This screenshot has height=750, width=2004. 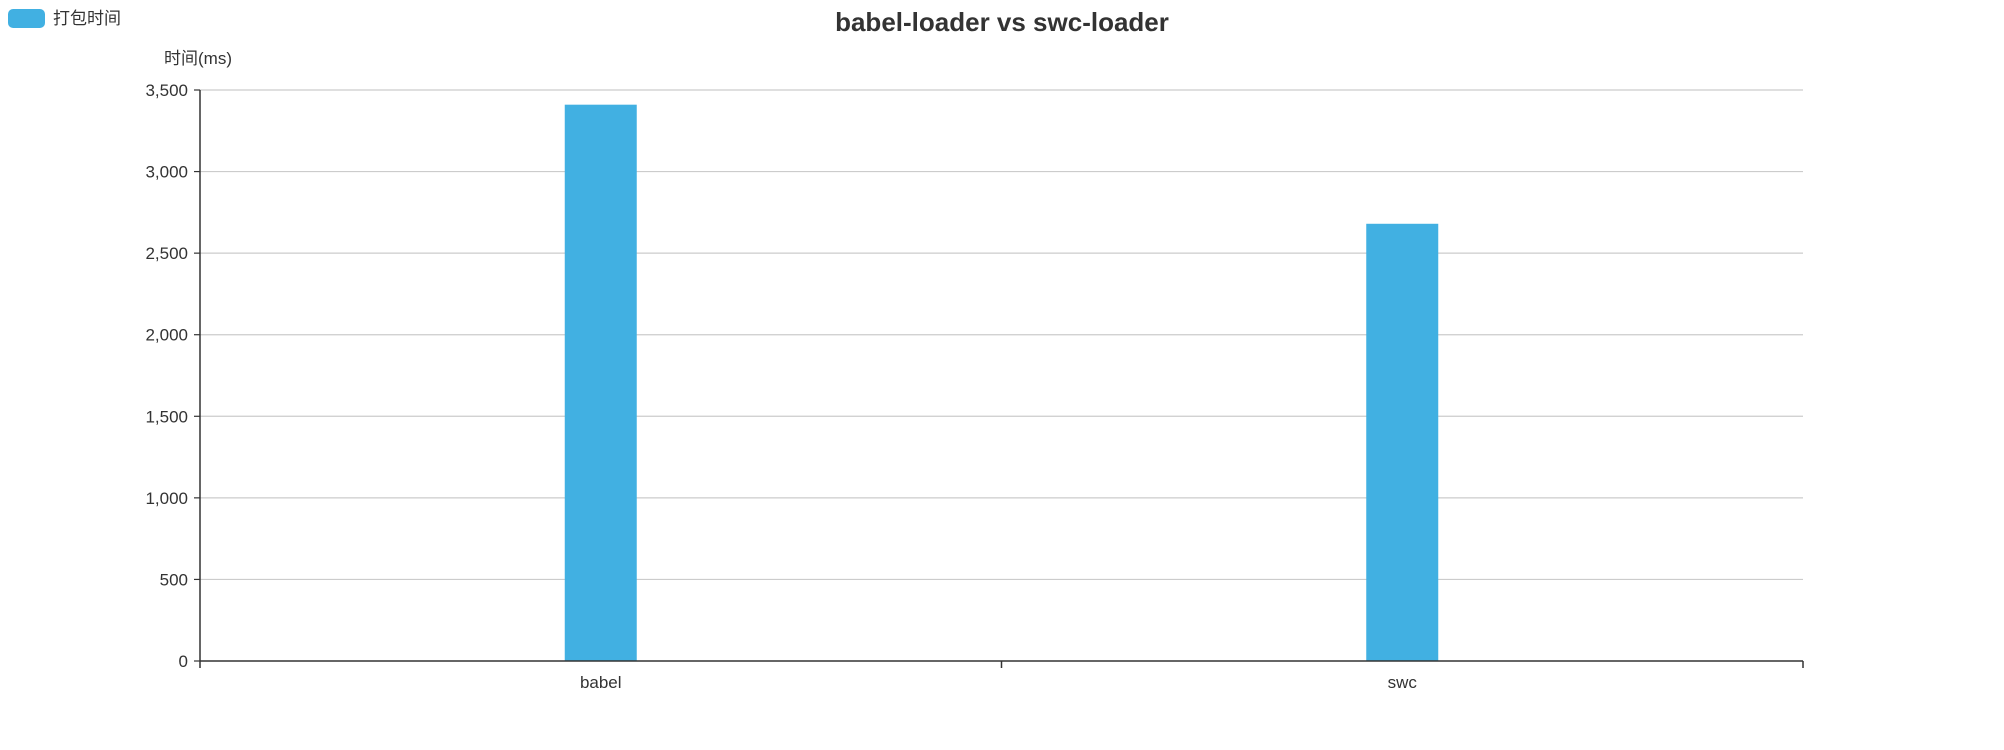 I want to click on legend-label: 打包时间, so click(x=87, y=18).